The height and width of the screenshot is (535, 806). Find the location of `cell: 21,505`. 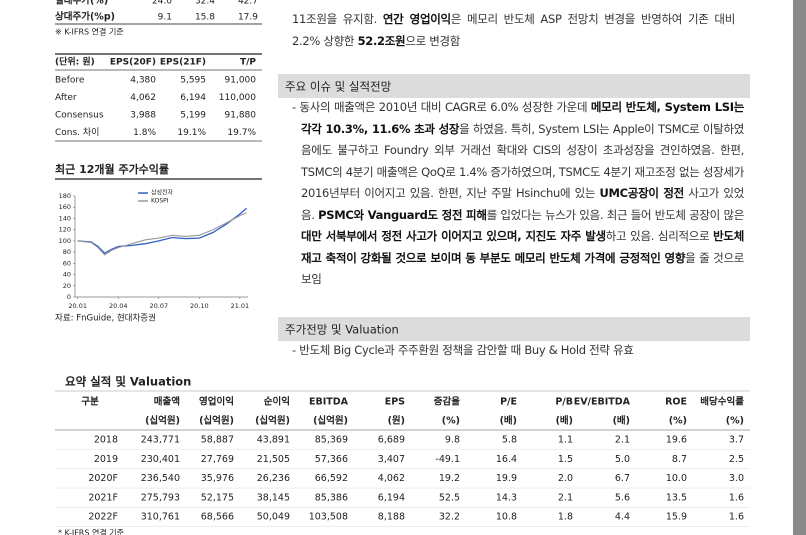

cell: 21,505 is located at coordinates (273, 459).